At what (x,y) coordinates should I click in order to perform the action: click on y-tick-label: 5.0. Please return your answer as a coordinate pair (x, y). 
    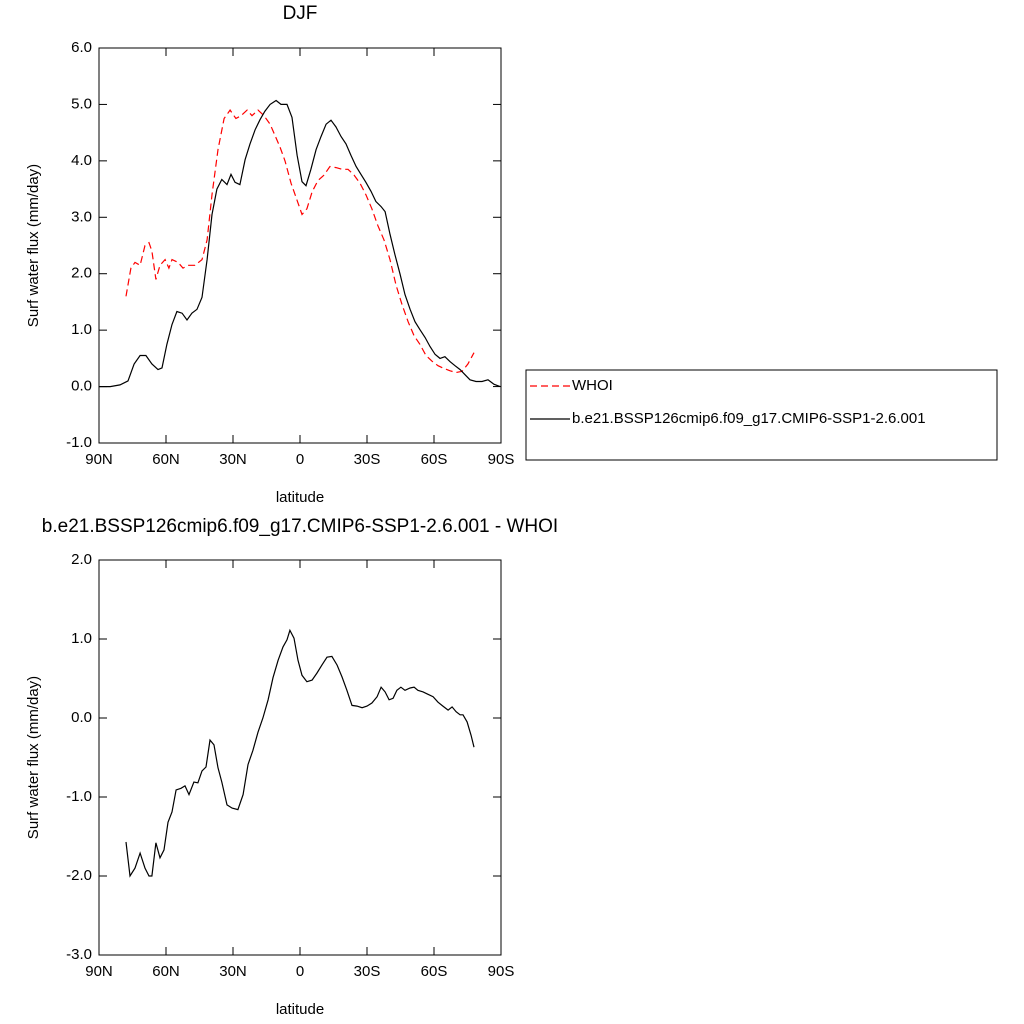
    Looking at the image, I should click on (81, 103).